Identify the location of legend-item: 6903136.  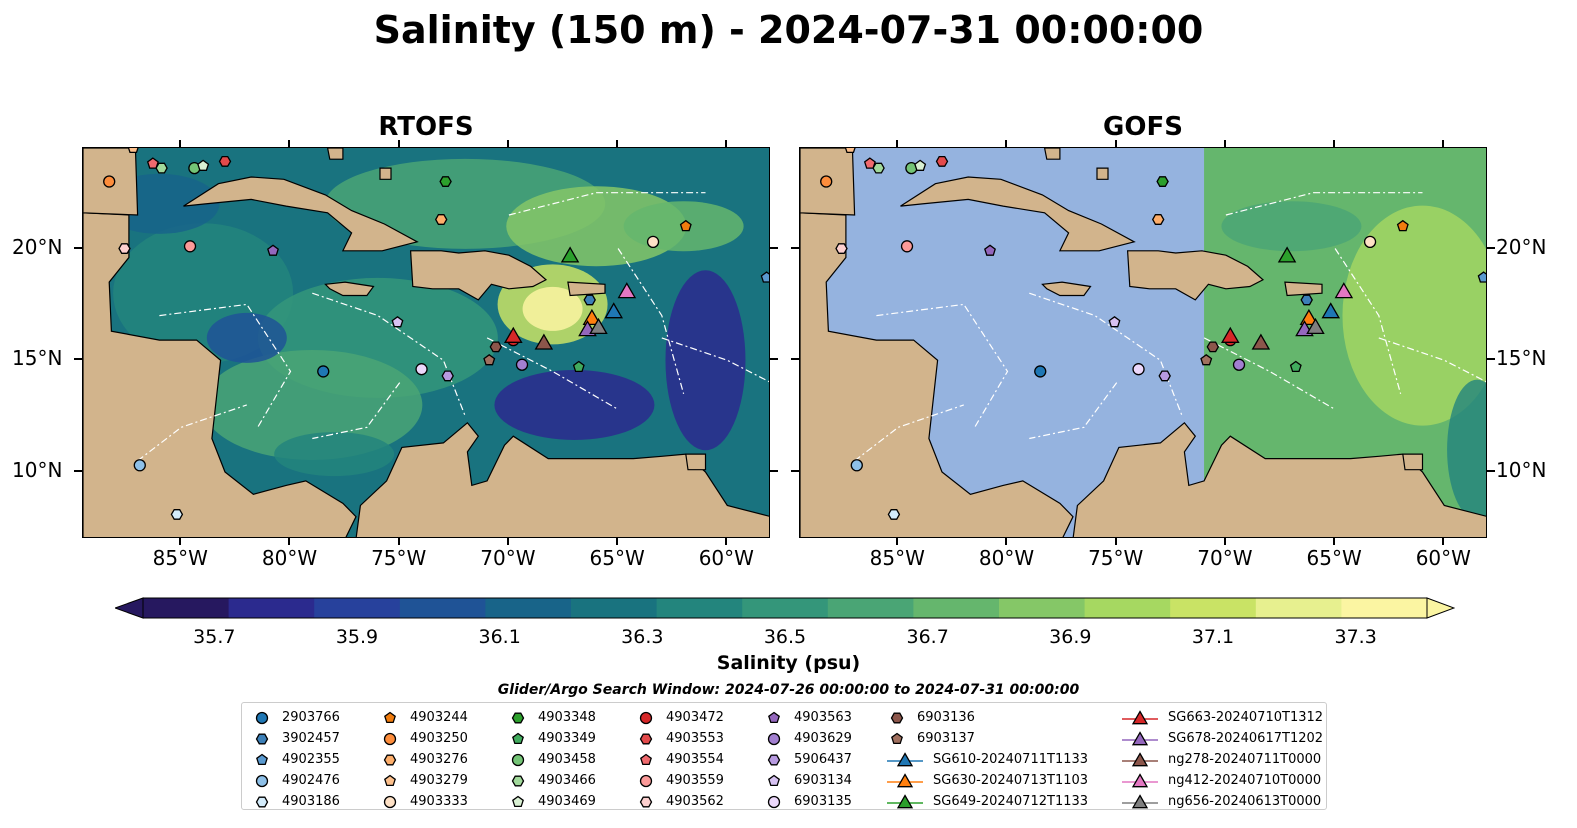
(930, 717).